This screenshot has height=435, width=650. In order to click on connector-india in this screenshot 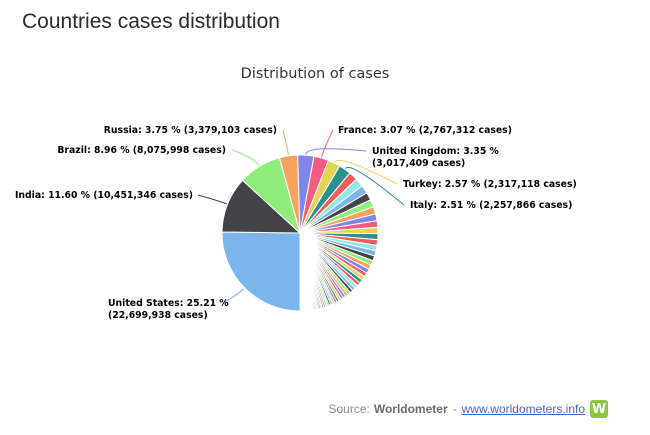, I will do `click(212, 199)`.